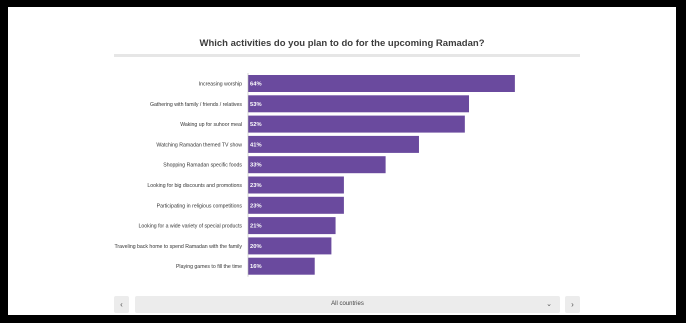 This screenshot has height=323, width=686. Describe the element at coordinates (194, 186) in the screenshot. I see `category-label: Looking for big discounts and promotions` at that location.